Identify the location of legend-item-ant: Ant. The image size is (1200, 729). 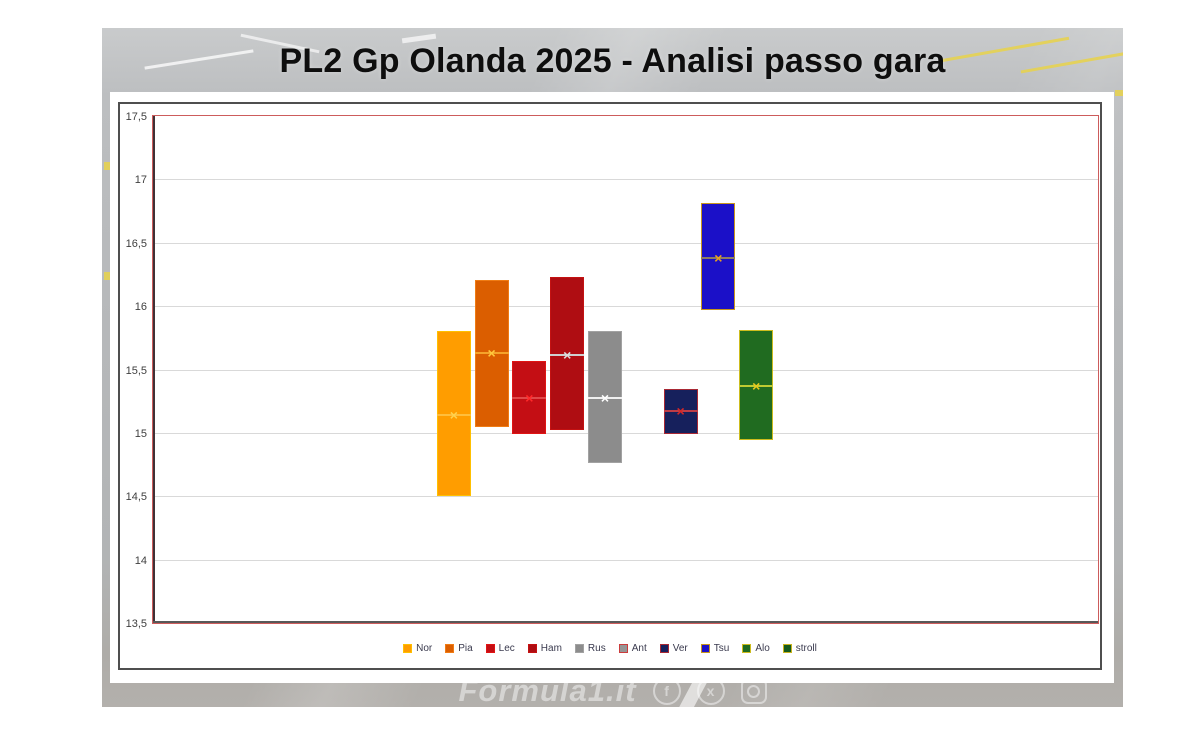
(632, 648).